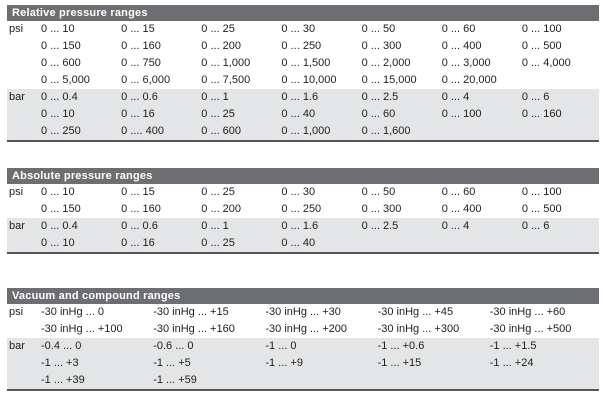 The height and width of the screenshot is (400, 603). What do you see at coordinates (542, 363) in the screenshot?
I see `range-cell: -1 ... +24` at bounding box center [542, 363].